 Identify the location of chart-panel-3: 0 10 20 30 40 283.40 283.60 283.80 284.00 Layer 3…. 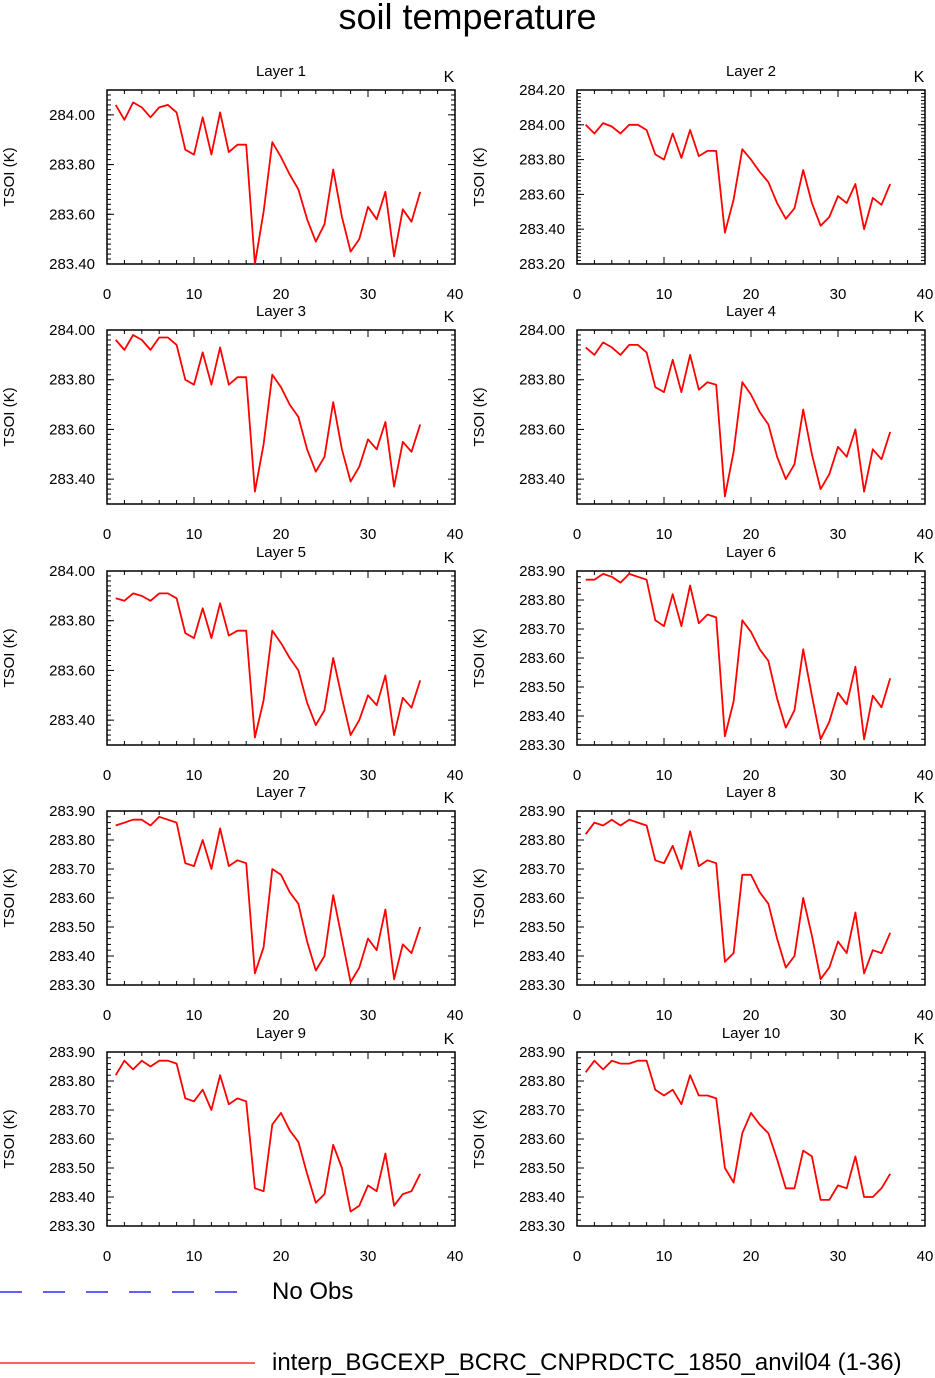
(232, 423).